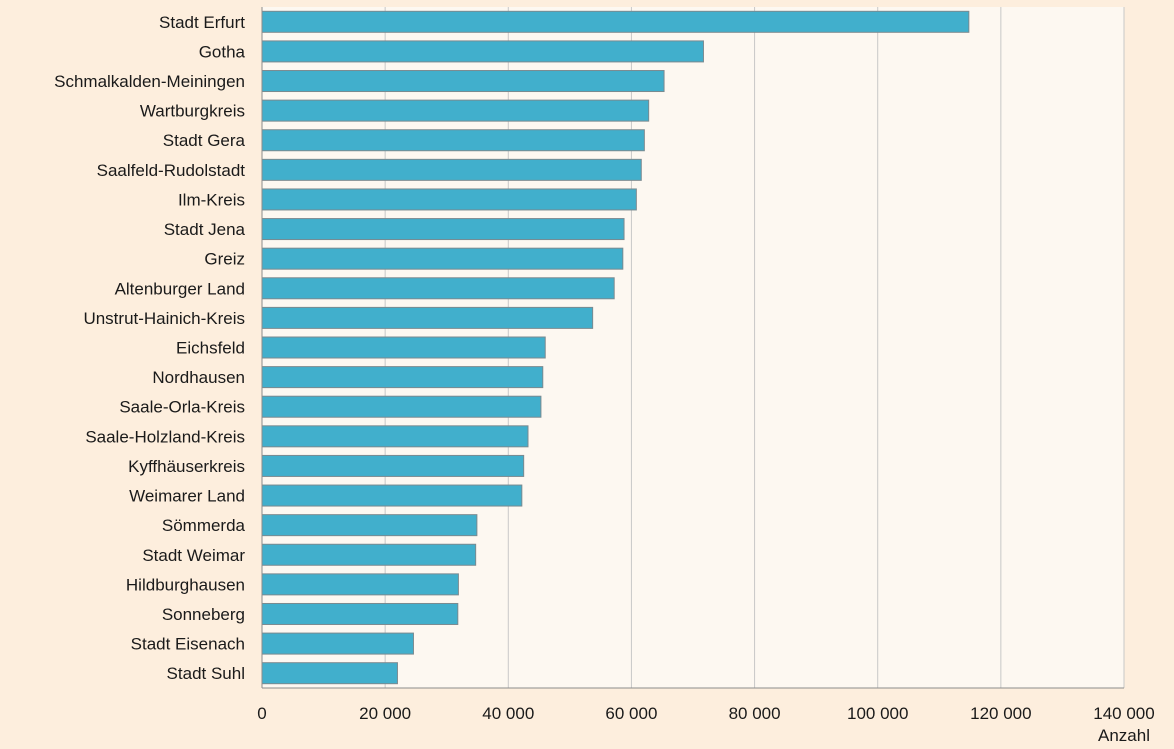 The height and width of the screenshot is (749, 1174). Describe the element at coordinates (203, 614) in the screenshot. I see `category-label: Sonneberg` at that location.